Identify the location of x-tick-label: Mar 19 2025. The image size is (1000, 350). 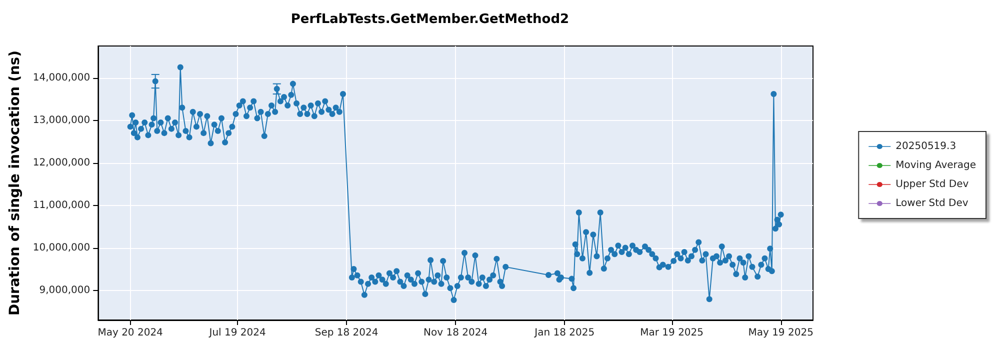
(672, 333).